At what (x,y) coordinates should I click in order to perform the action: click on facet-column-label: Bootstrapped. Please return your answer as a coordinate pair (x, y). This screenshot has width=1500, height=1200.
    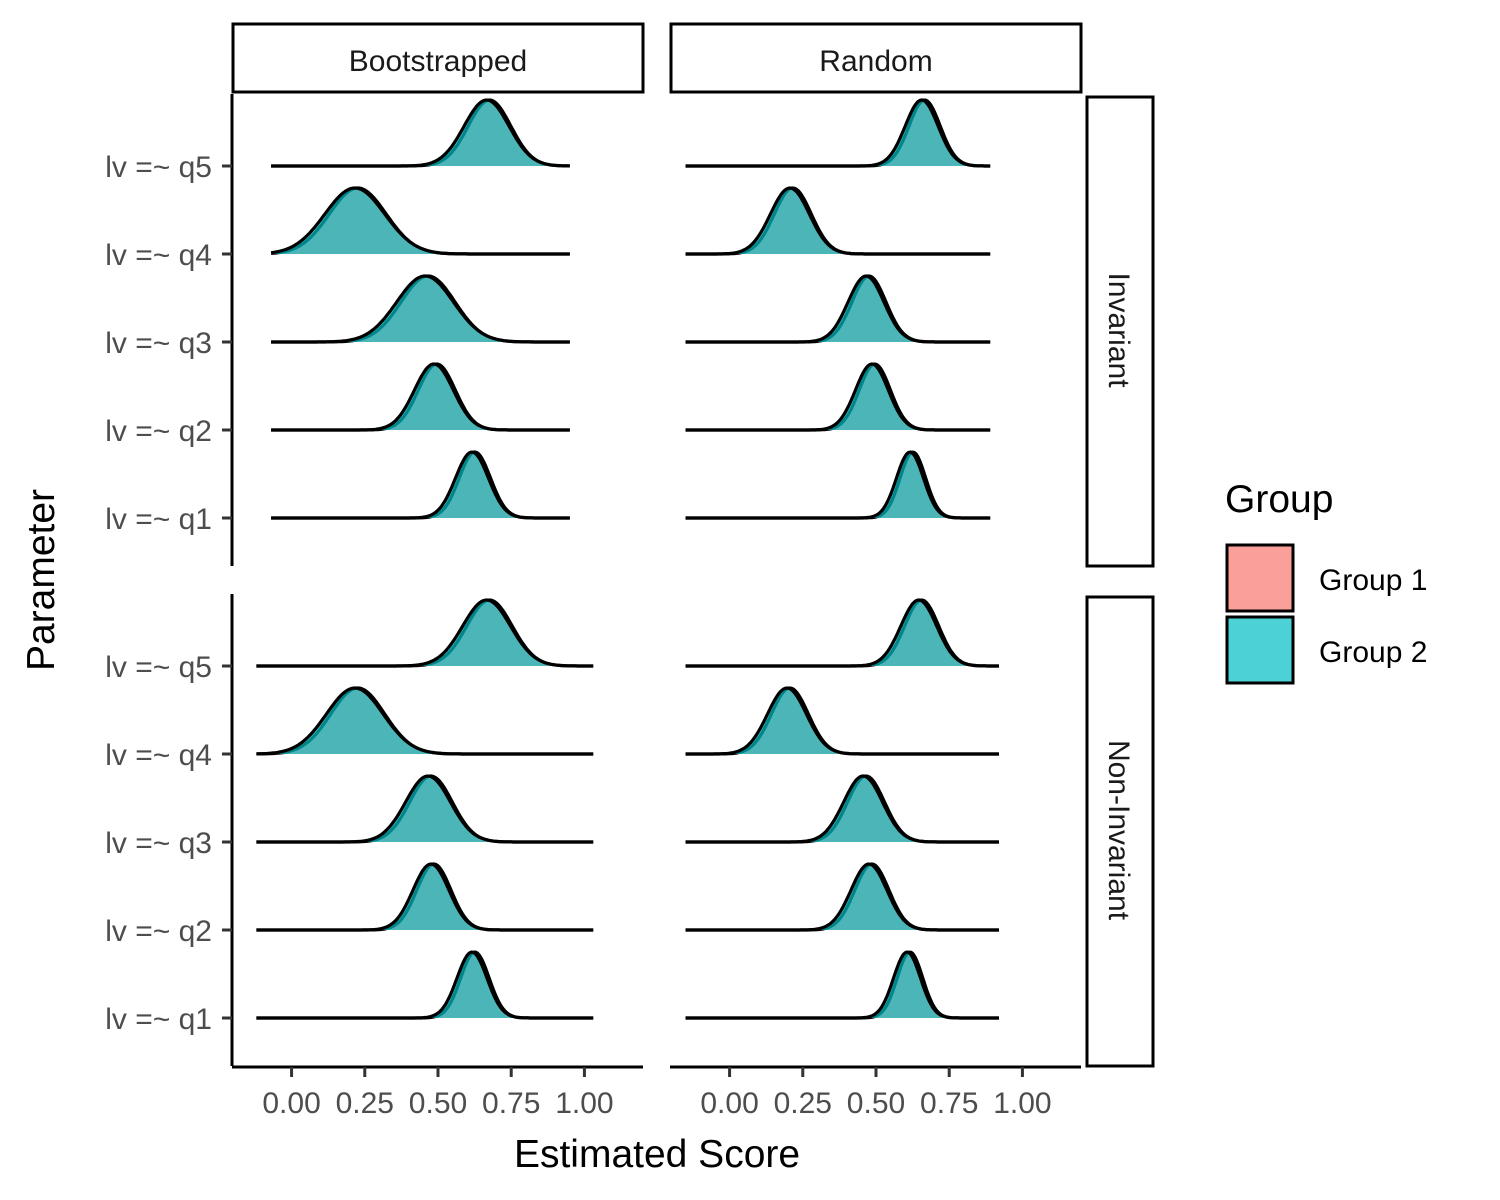
    Looking at the image, I should click on (438, 61).